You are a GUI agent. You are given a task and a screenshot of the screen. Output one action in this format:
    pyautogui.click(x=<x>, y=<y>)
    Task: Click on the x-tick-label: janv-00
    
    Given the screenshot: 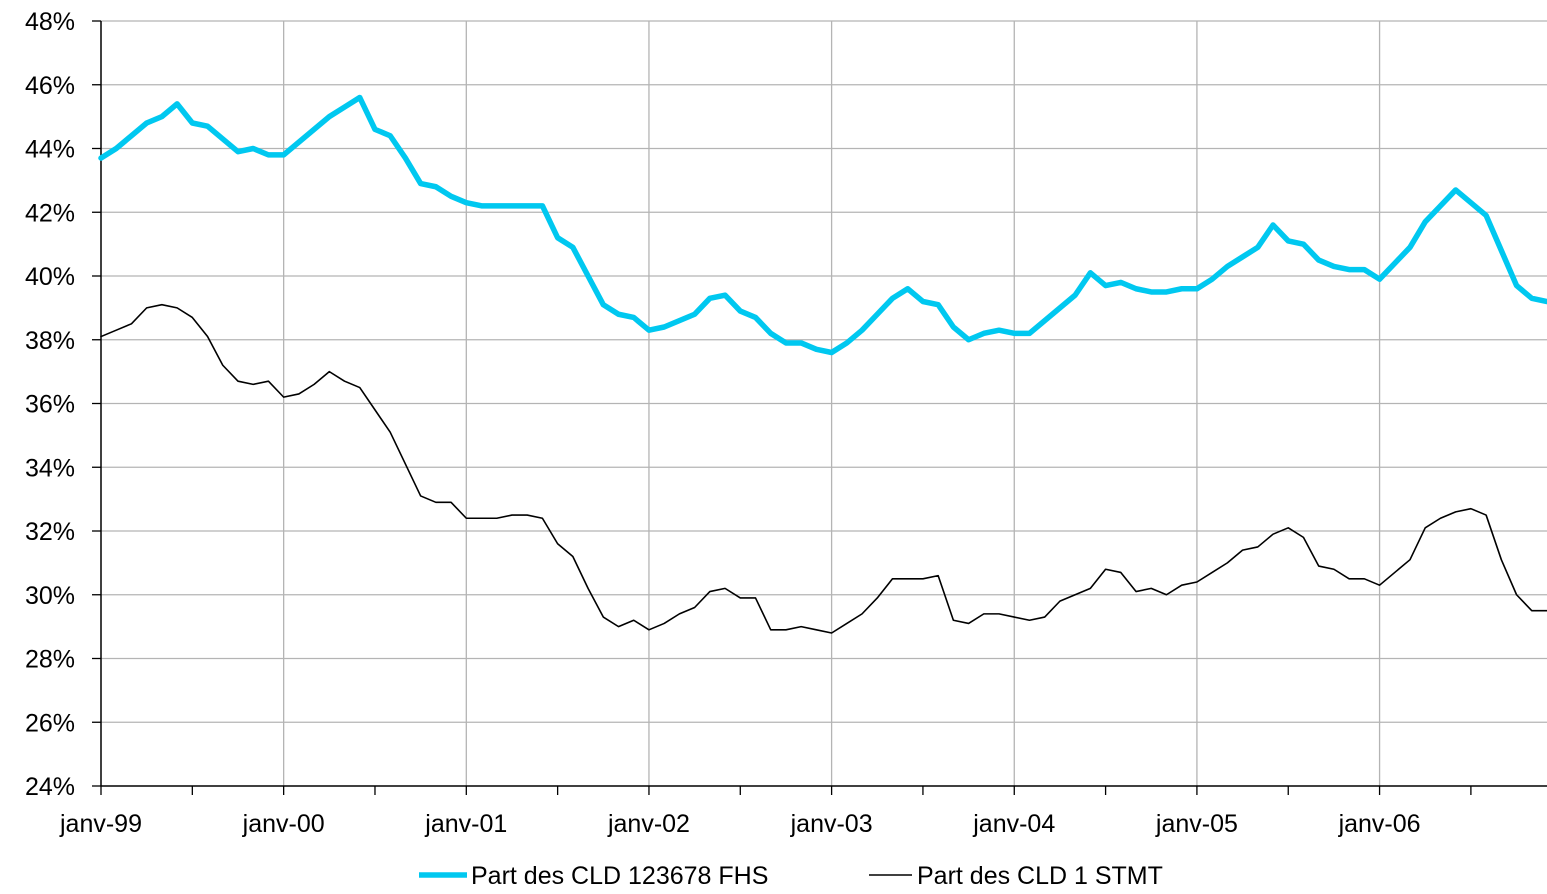 What is the action you would take?
    pyautogui.click(x=283, y=824)
    